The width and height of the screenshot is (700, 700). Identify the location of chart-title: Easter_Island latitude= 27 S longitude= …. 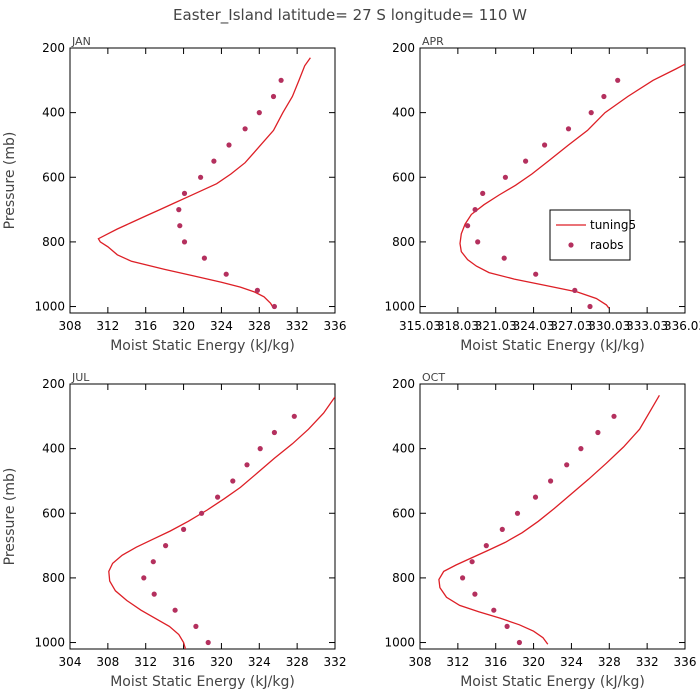
(350, 15).